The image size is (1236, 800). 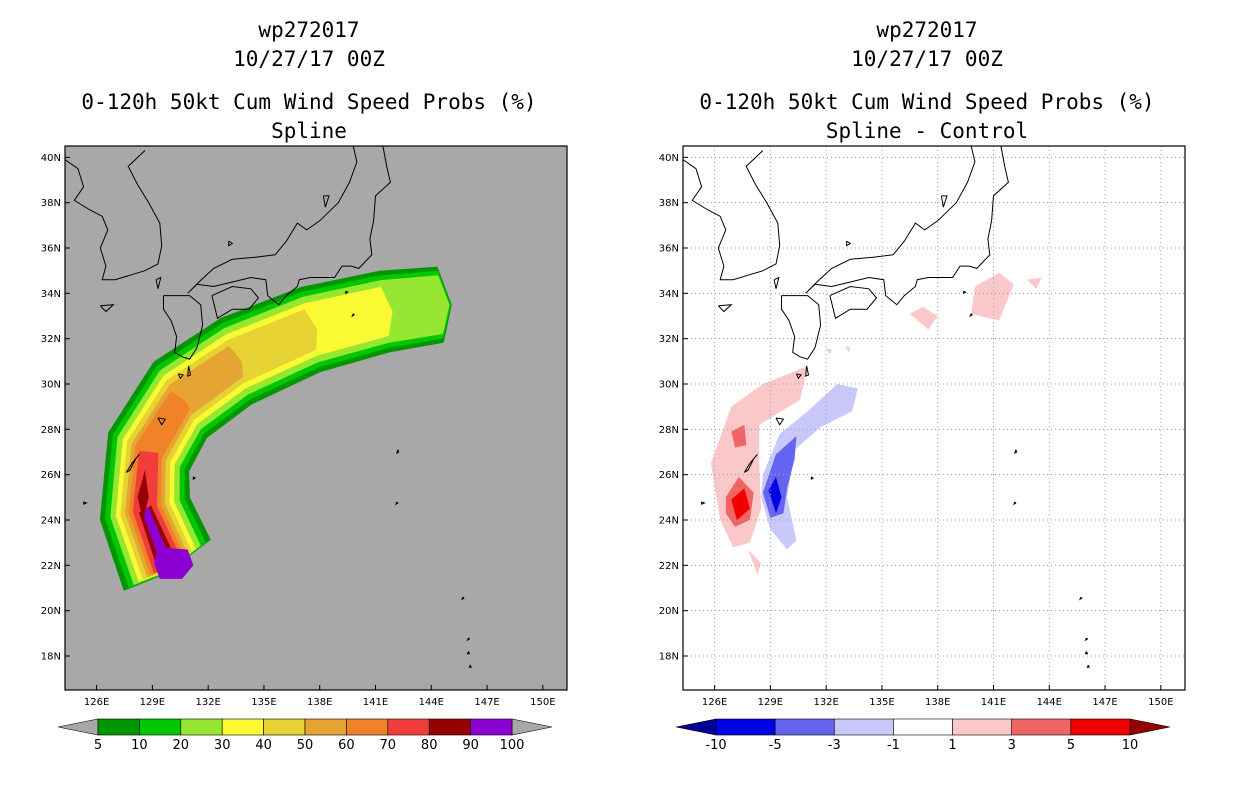 What do you see at coordinates (893, 745) in the screenshot?
I see `colorbar-label: -1` at bounding box center [893, 745].